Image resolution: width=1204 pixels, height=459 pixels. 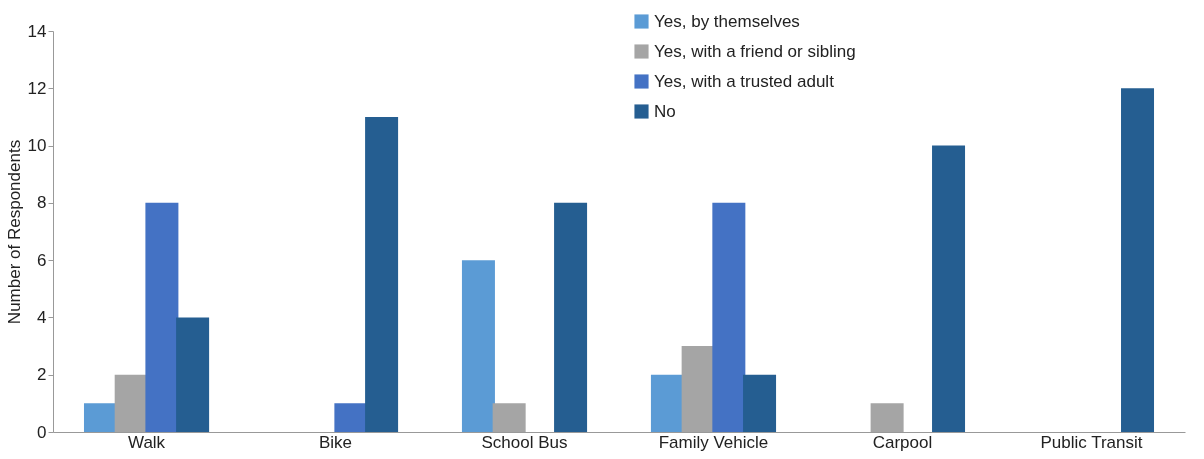 What do you see at coordinates (727, 21) in the screenshot?
I see `legend-label: Yes, by themselves` at bounding box center [727, 21].